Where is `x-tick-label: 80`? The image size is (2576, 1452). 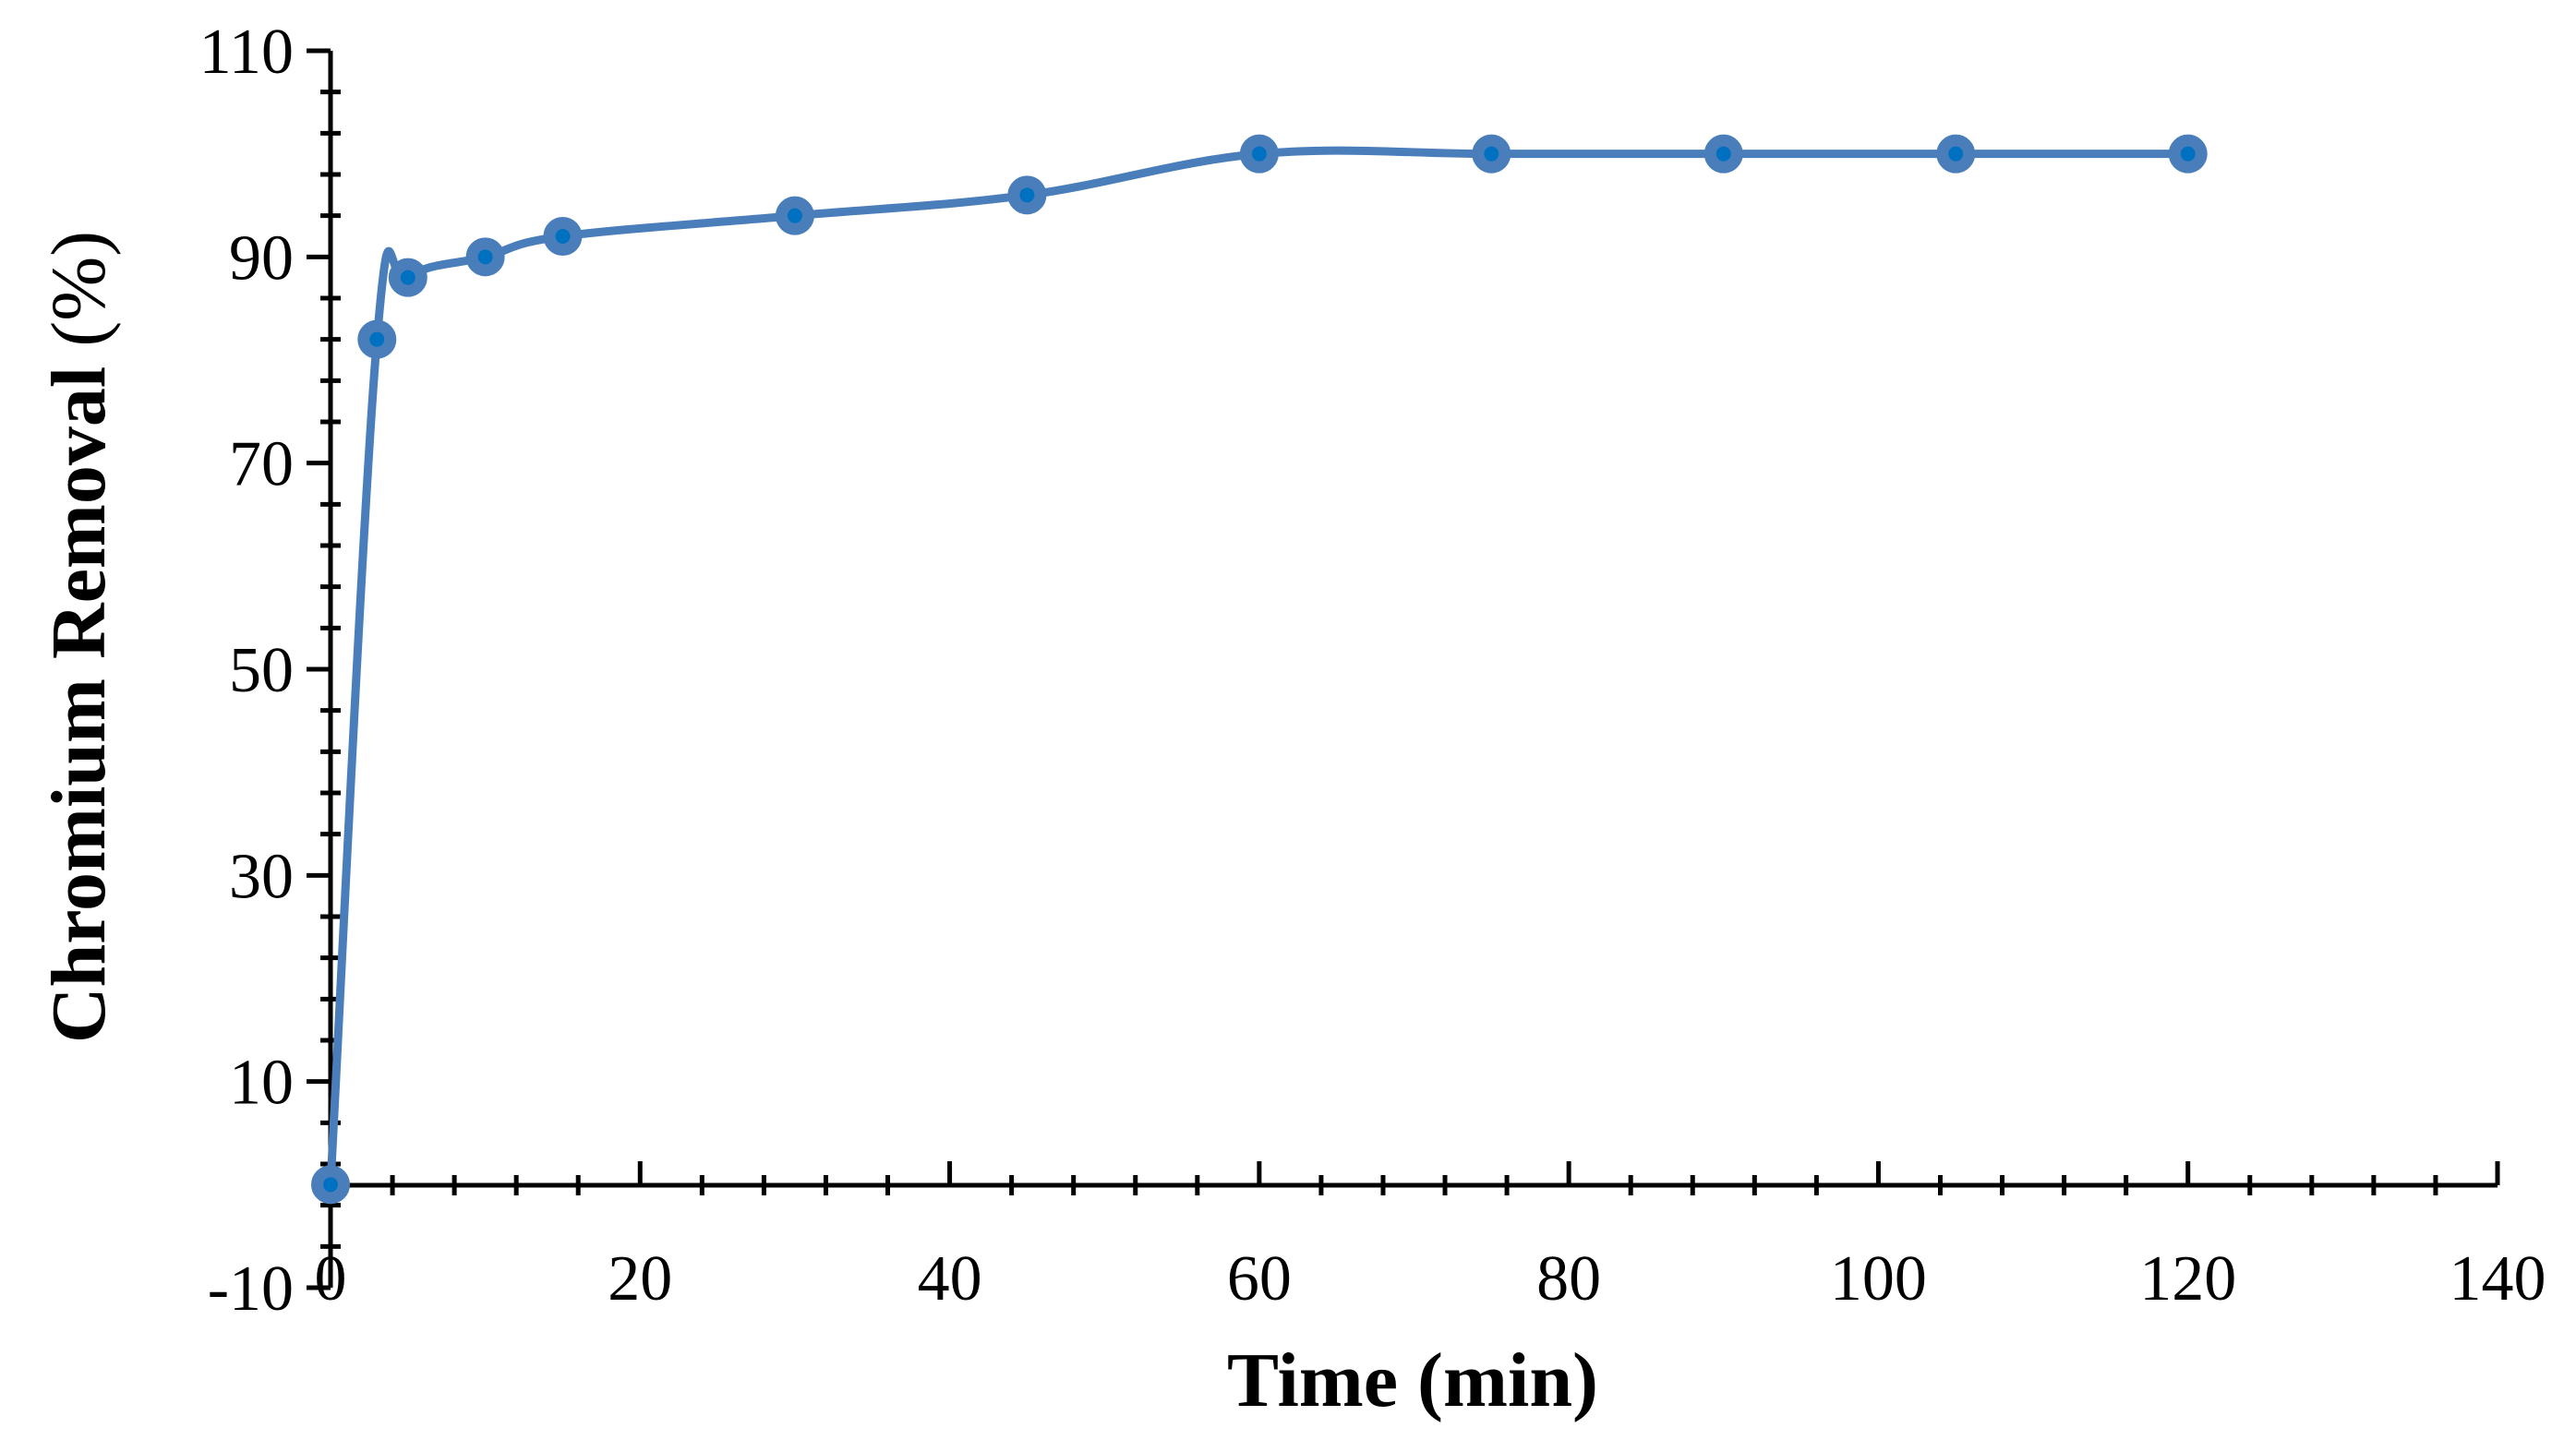 x-tick-label: 80 is located at coordinates (1568, 1278).